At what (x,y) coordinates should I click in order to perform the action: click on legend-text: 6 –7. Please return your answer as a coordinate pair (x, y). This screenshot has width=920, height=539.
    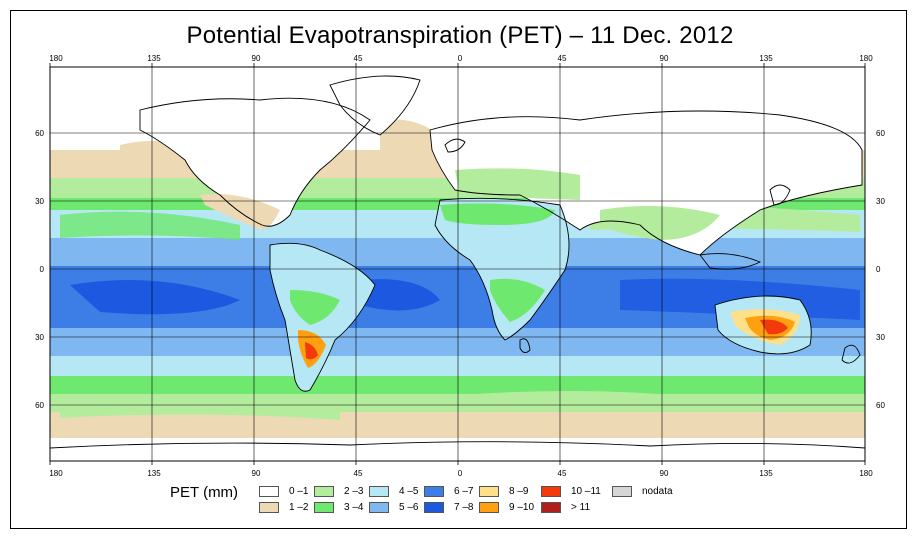
    Looking at the image, I should click on (464, 491).